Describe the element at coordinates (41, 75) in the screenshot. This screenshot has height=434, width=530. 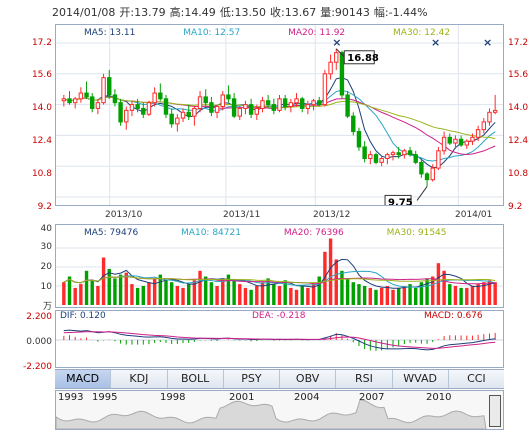
I see `price-y-tick: 15.6` at that location.